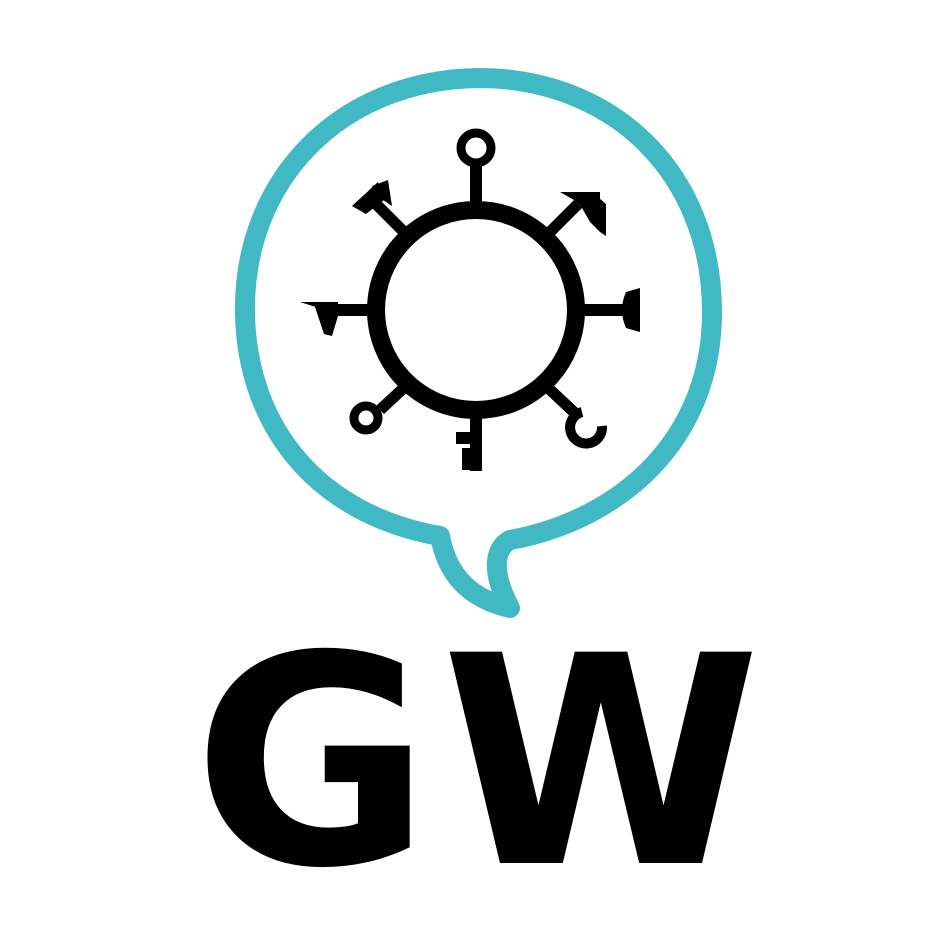  What do you see at coordinates (574, 414) in the screenshot?
I see `wrench-spoke-icon` at bounding box center [574, 414].